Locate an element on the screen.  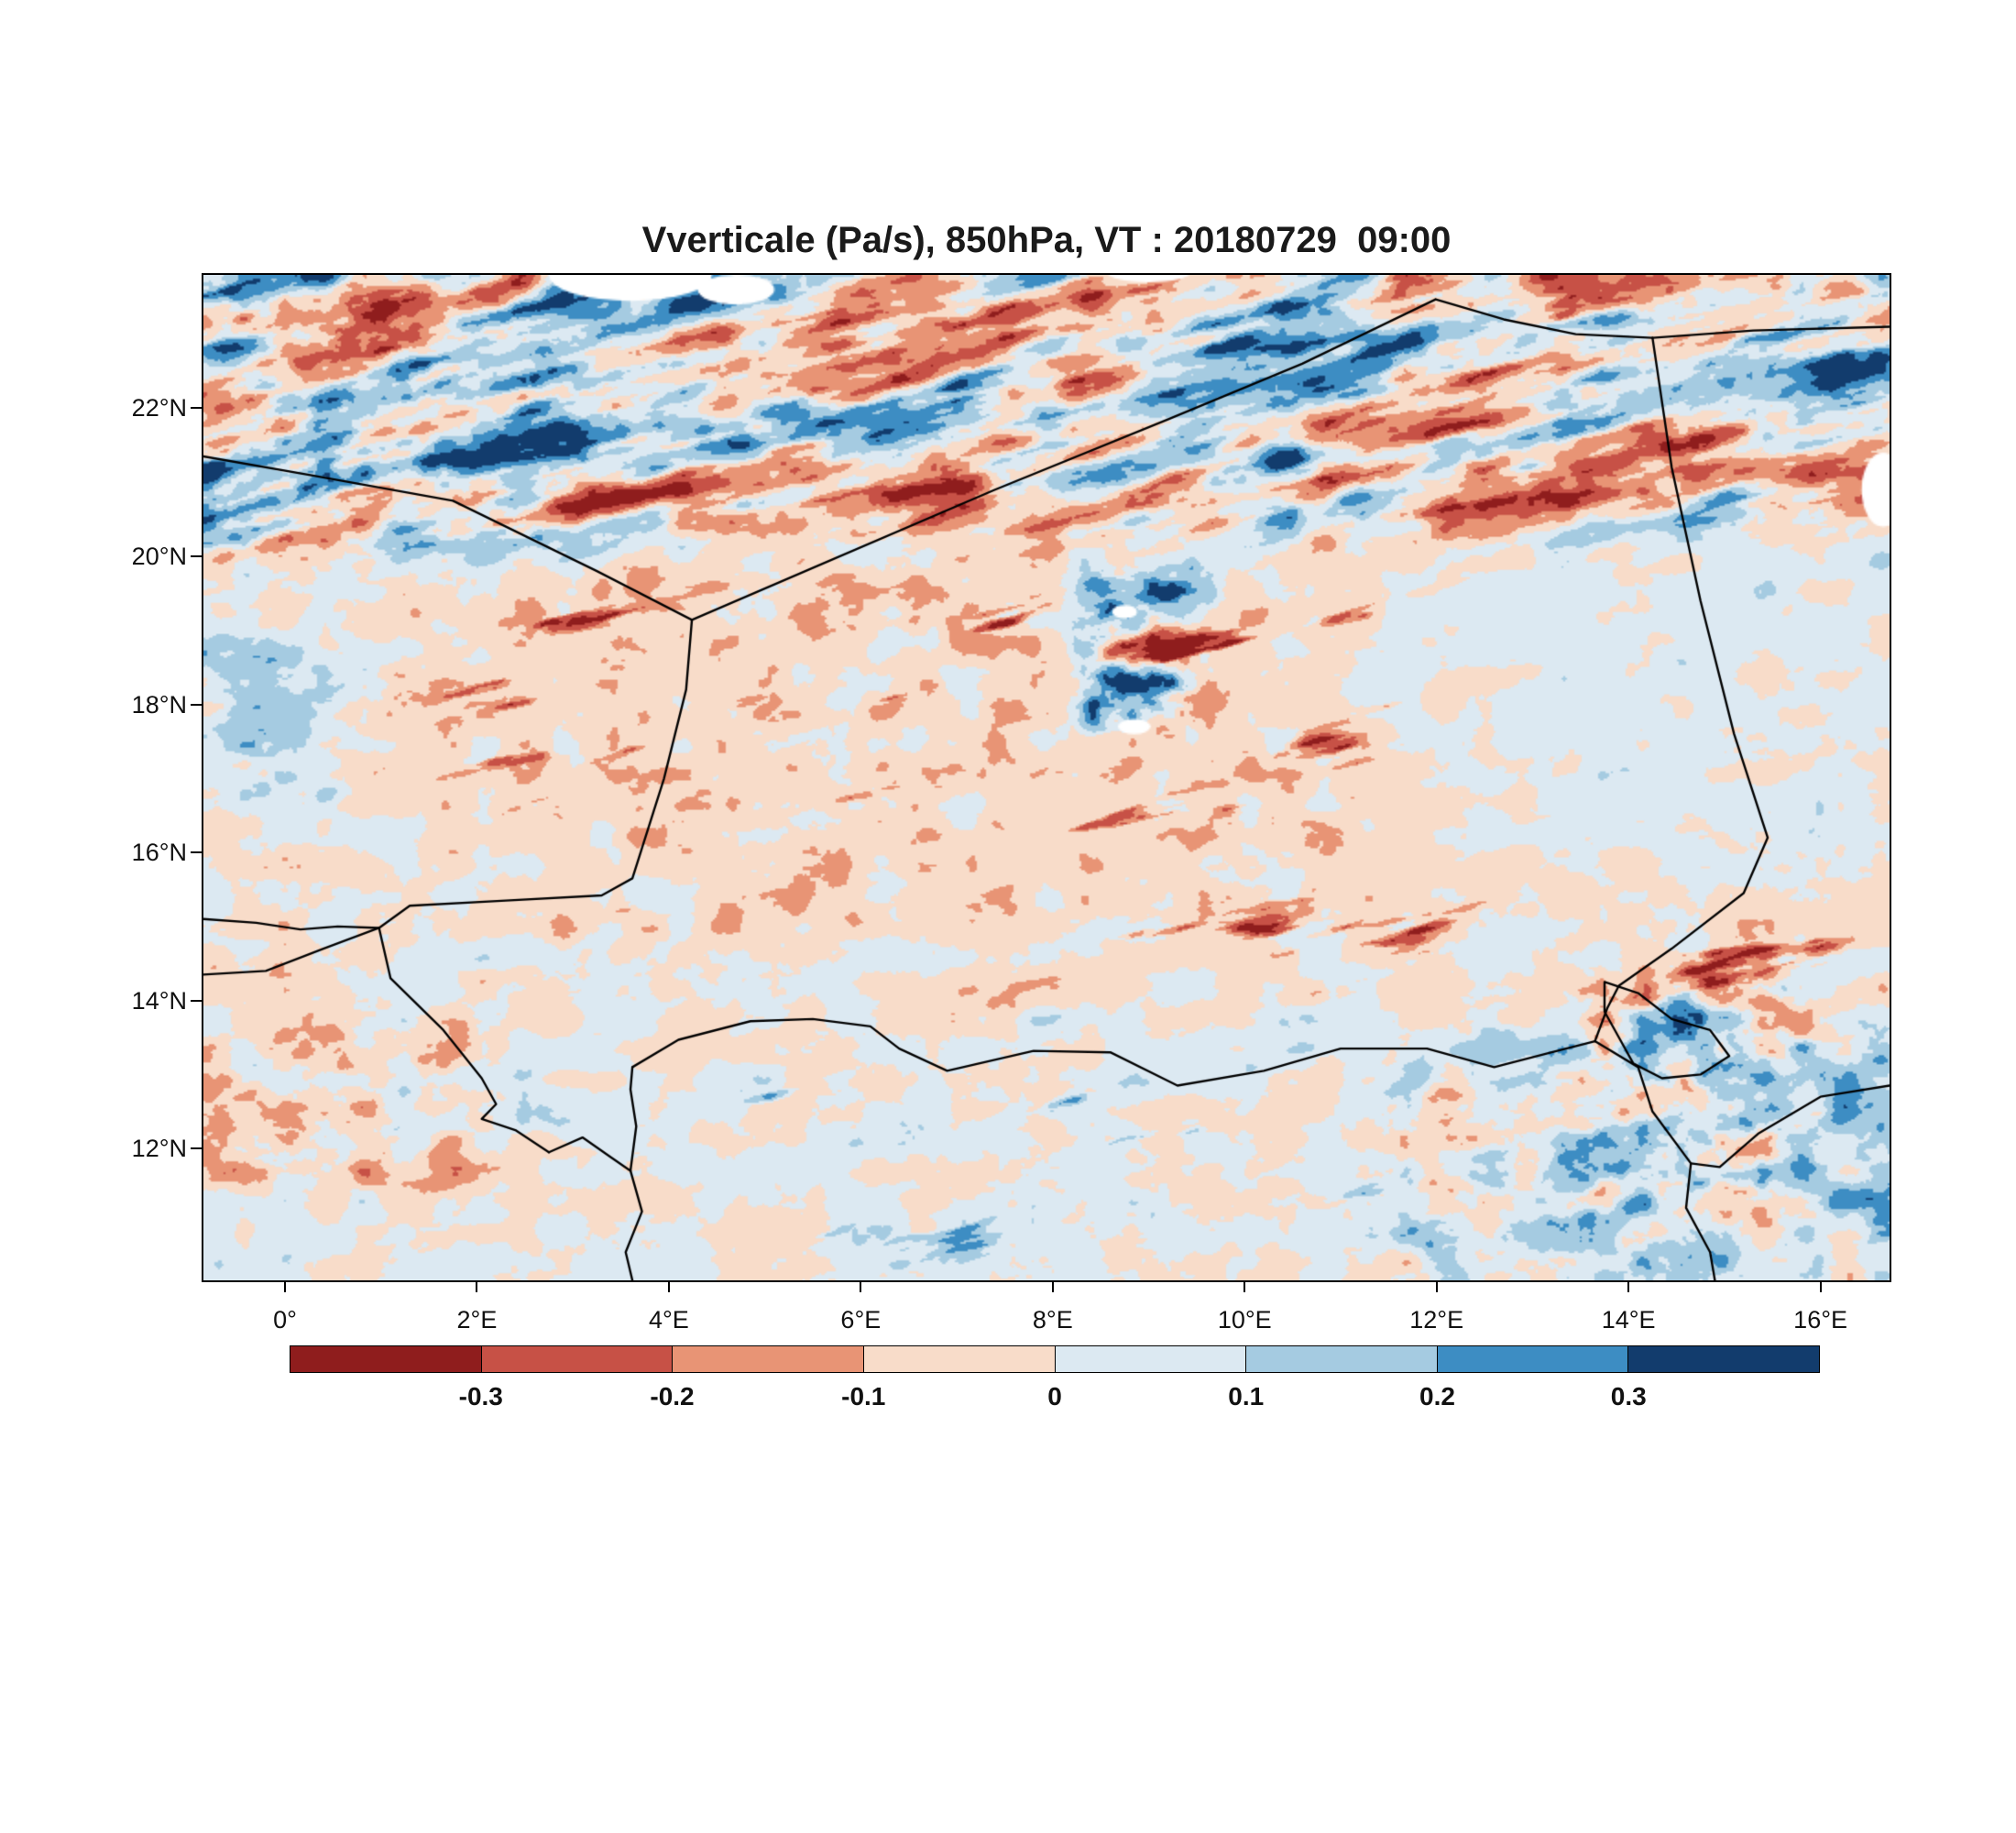
x-tick-label: 10°E is located at coordinates (1244, 1320).